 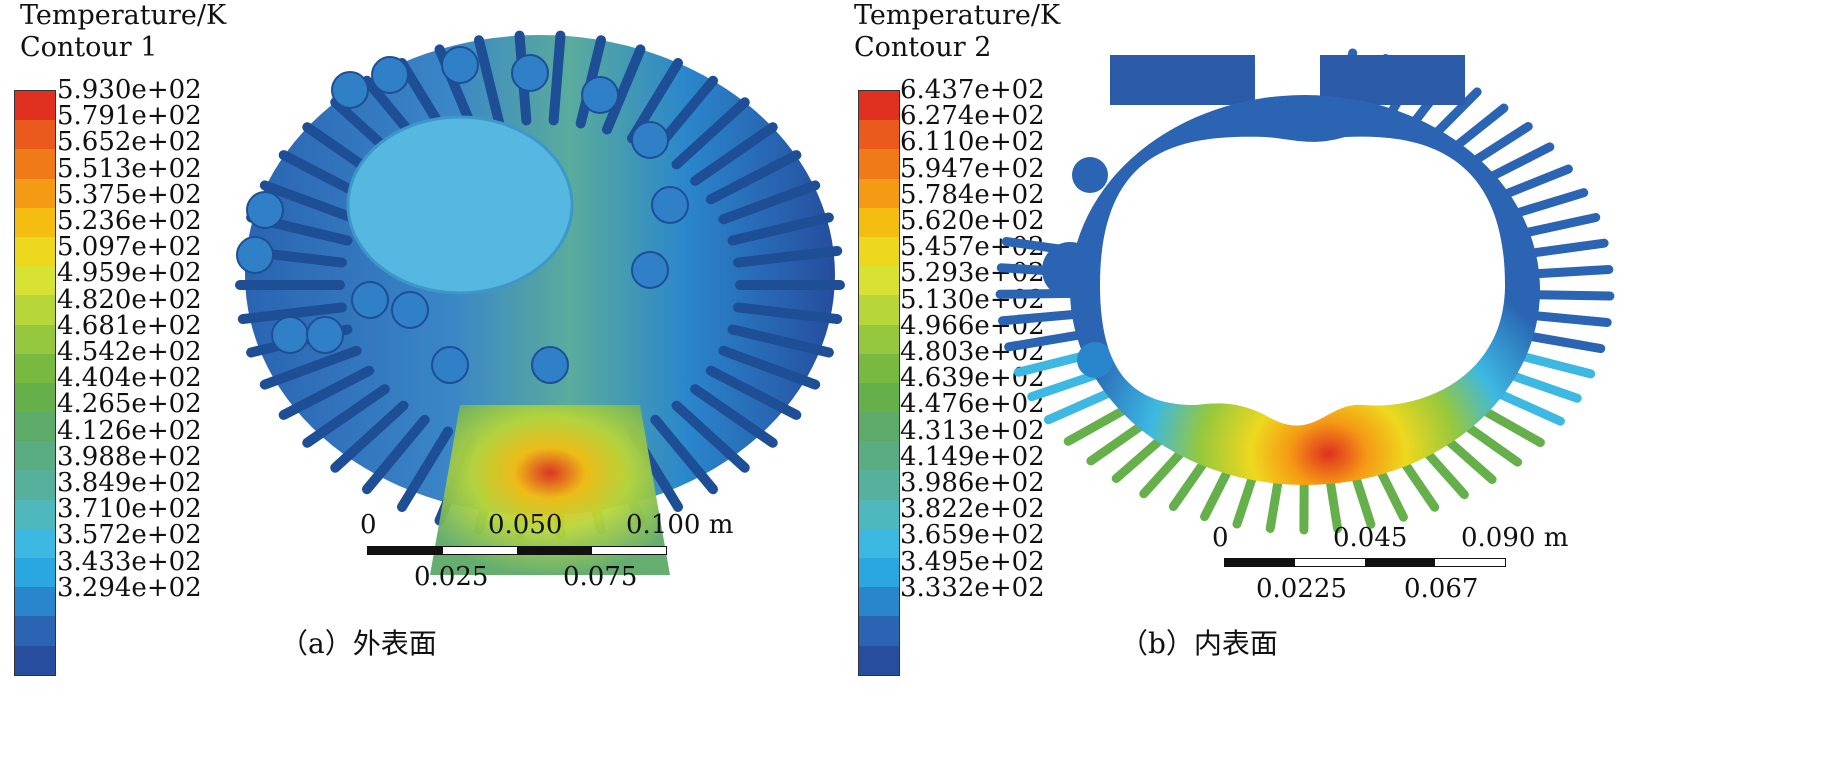 What do you see at coordinates (972, 430) in the screenshot?
I see `right-legend-value: 4.313e+02` at bounding box center [972, 430].